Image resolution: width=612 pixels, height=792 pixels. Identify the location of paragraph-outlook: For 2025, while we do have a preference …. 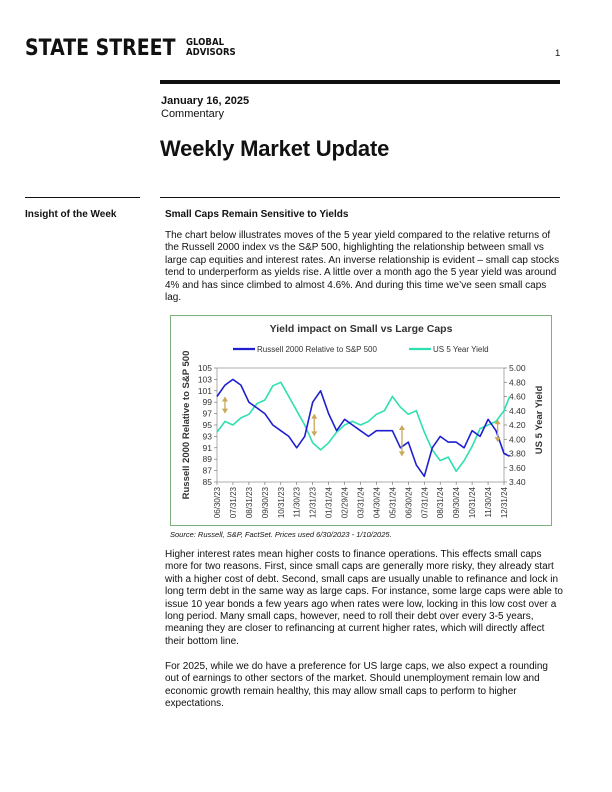
(356, 685).